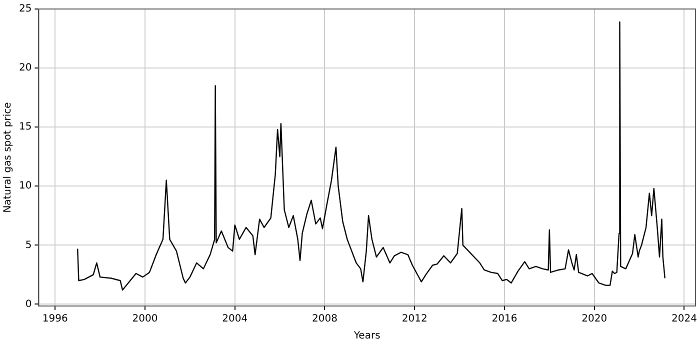 Image resolution: width=700 pixels, height=344 pixels. I want to click on x-tick-label: 2020, so click(595, 319).